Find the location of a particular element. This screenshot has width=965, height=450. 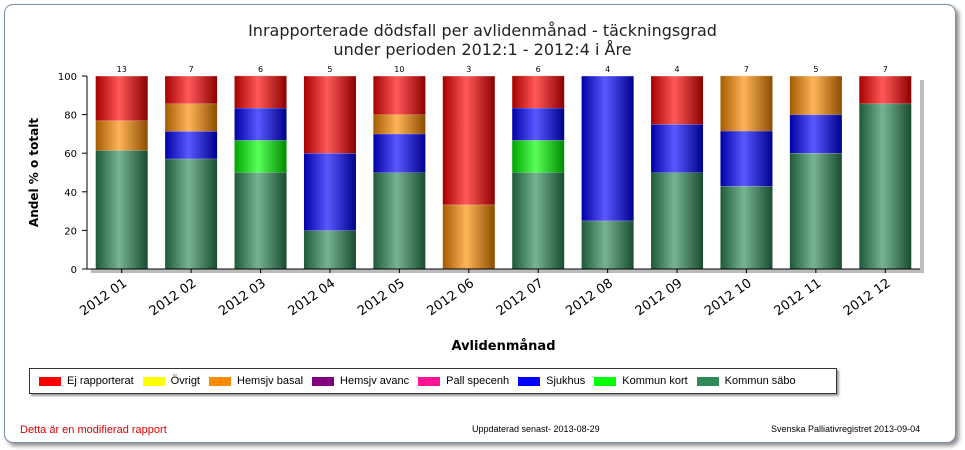

legend-label: Sjukhus is located at coordinates (566, 381).